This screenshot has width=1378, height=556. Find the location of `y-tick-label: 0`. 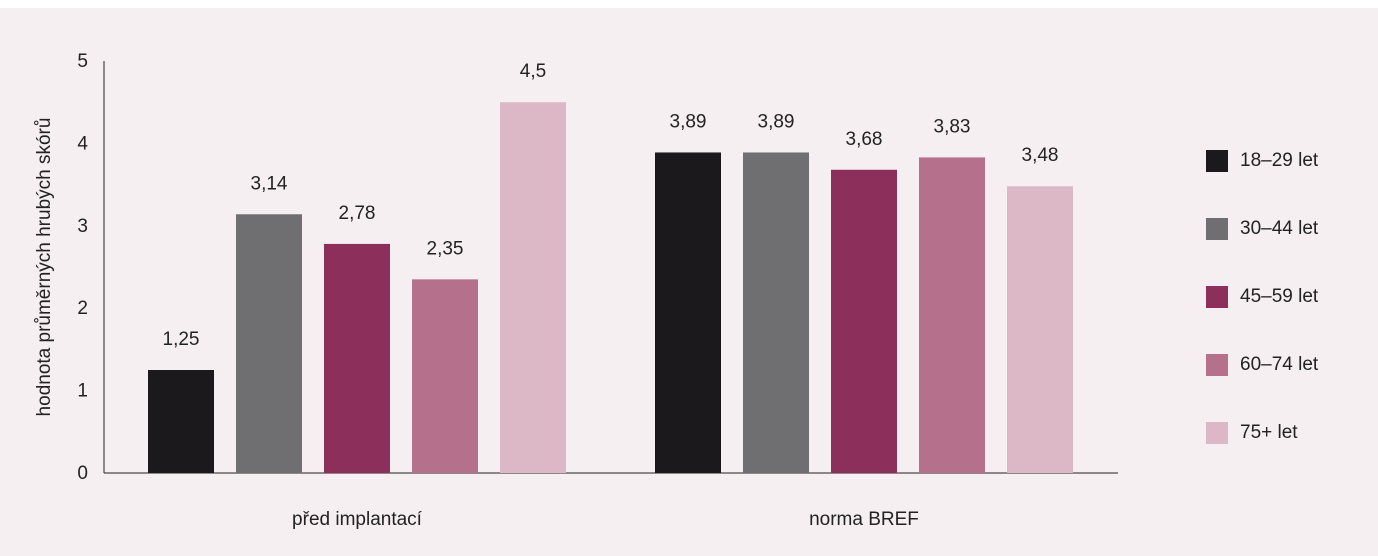

y-tick-label: 0 is located at coordinates (82, 473).